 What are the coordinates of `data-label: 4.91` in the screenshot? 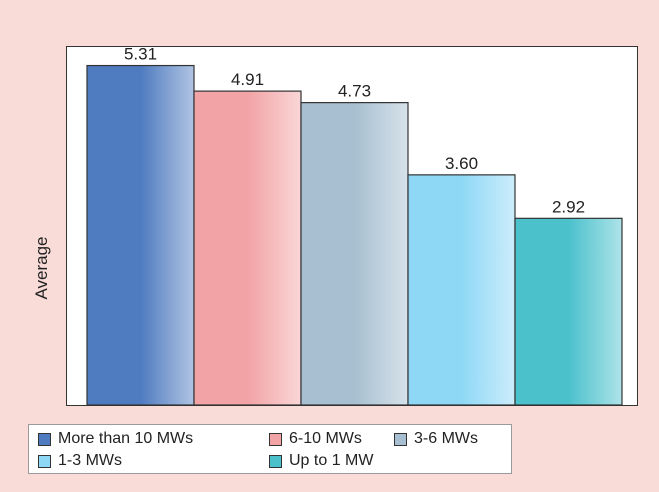 It's located at (247, 79).